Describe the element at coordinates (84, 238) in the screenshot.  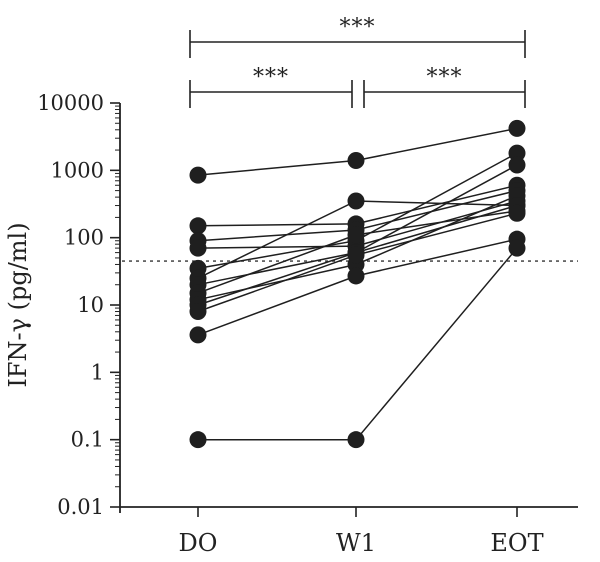
I see `y-tick-label: 100` at that location.